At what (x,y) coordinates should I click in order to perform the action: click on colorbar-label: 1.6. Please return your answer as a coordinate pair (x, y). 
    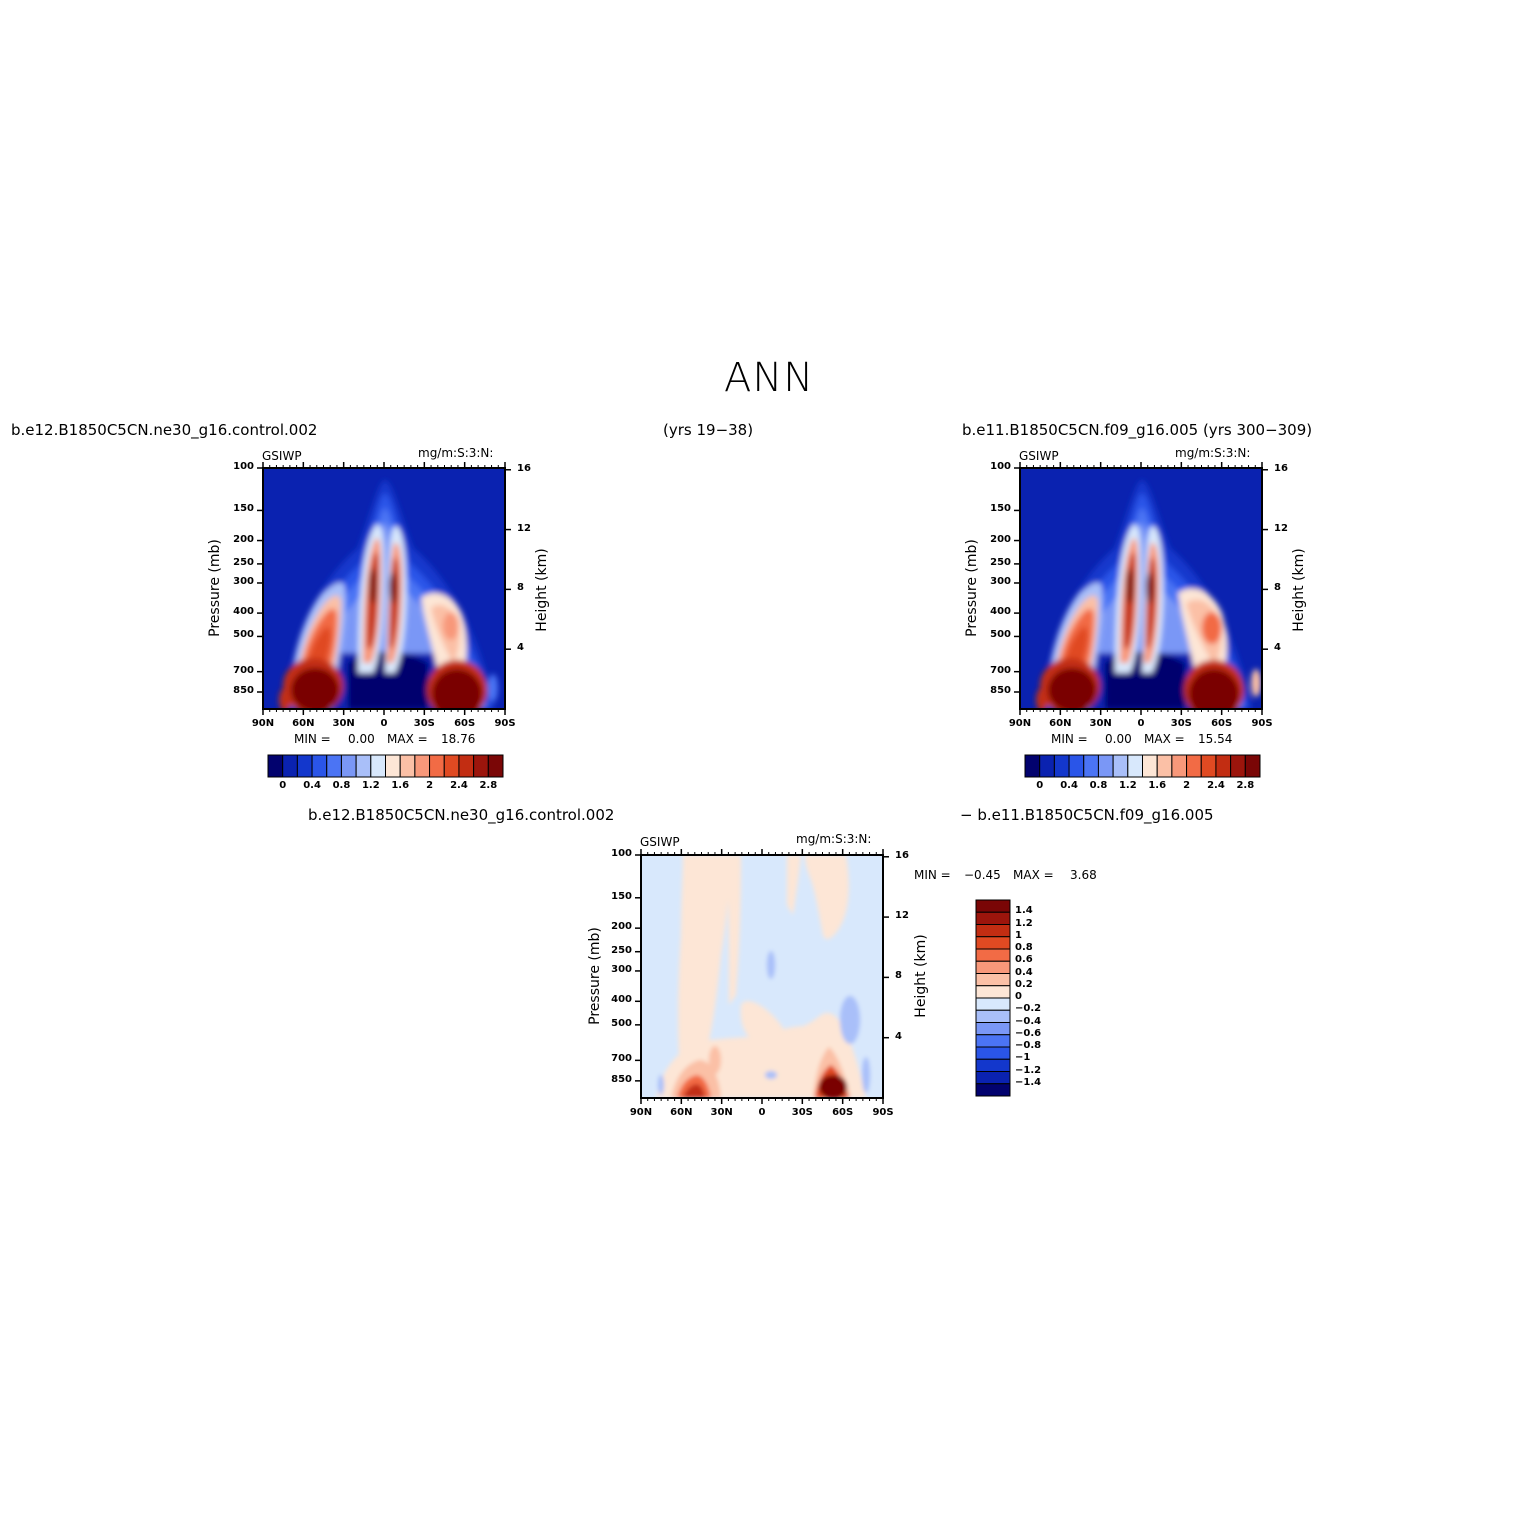
    Looking at the image, I should click on (400, 785).